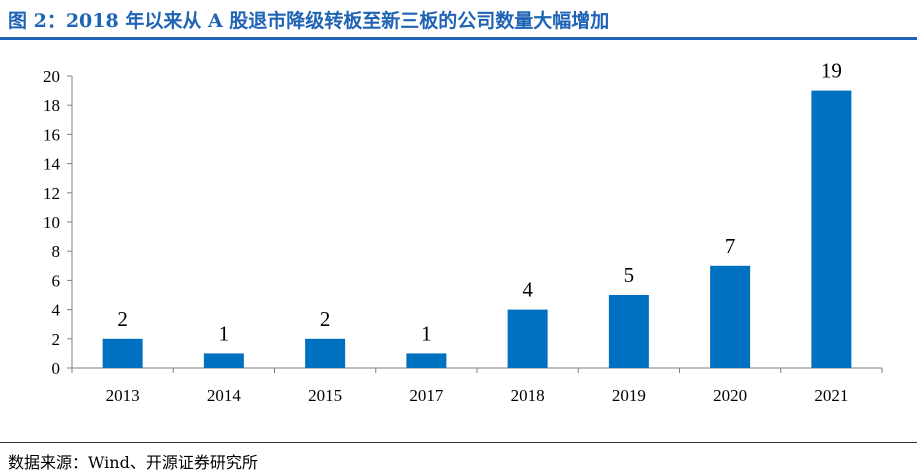  Describe the element at coordinates (123, 395) in the screenshot. I see `x-tick-label-2013: 2013` at that location.